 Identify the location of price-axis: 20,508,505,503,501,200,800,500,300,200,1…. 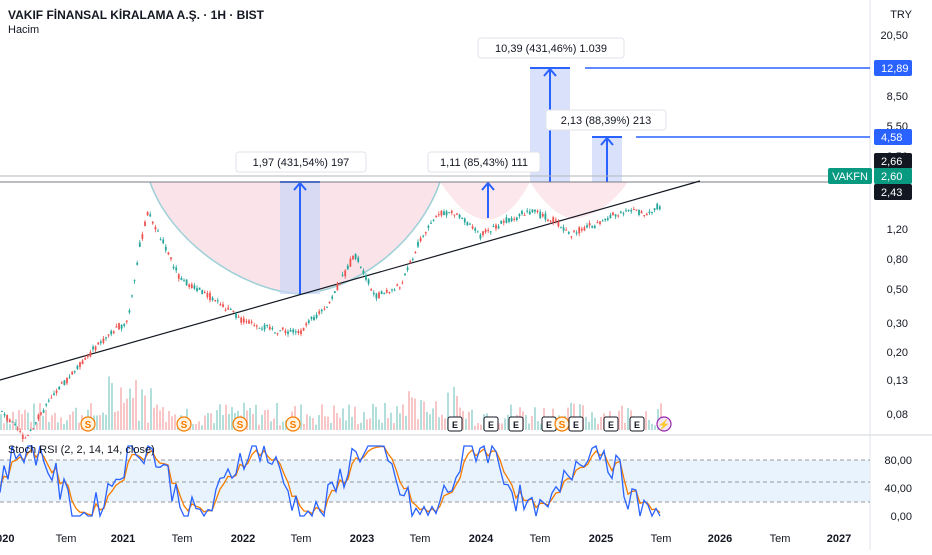
(870, 276).